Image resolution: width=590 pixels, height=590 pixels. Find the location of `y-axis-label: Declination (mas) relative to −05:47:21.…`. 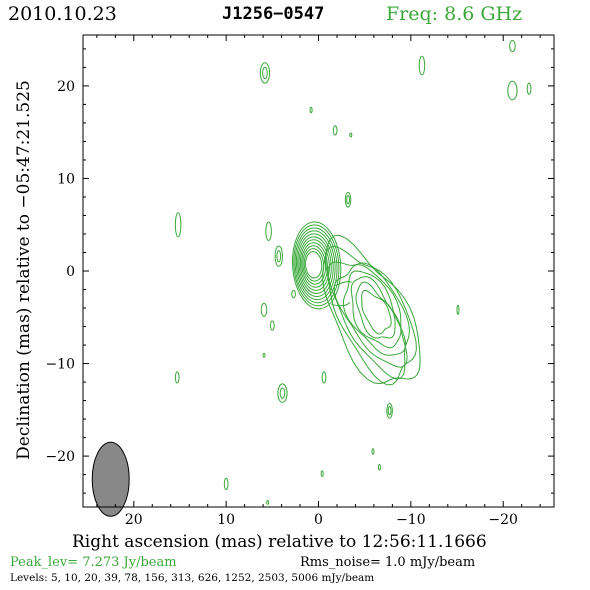

y-axis-label: Declination (mas) relative to −05:47:21.… is located at coordinates (24, 270).